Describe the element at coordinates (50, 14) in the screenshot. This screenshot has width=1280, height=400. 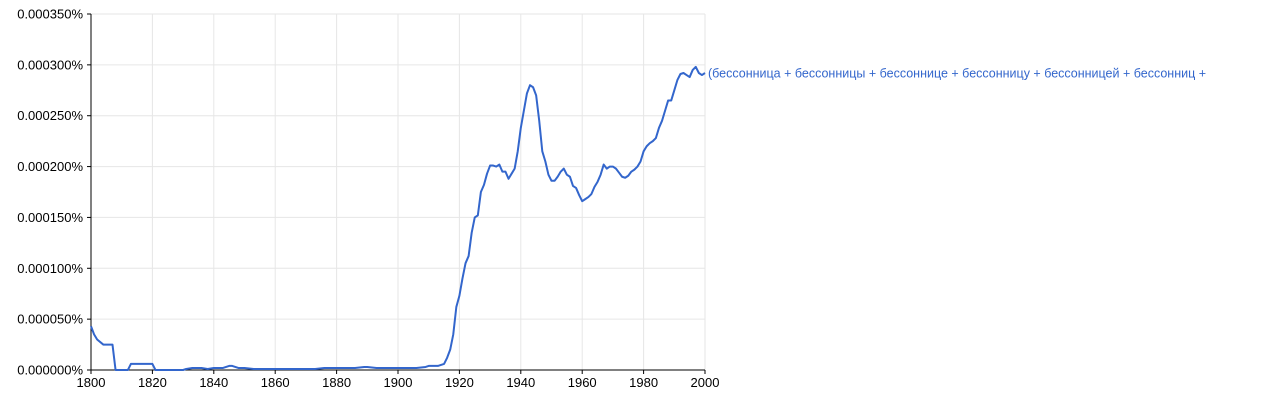
I see `y-tick-label: 0.000350%` at that location.